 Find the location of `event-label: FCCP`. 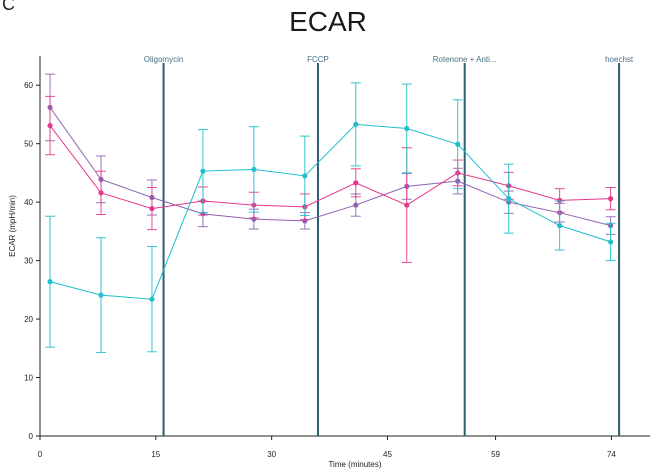

event-label: FCCP is located at coordinates (318, 59).